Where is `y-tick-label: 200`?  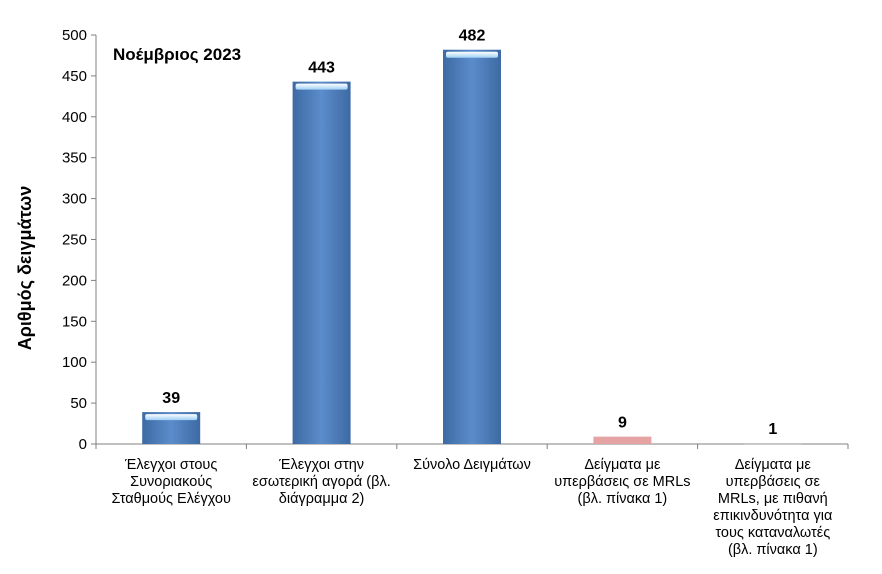
y-tick-label: 200 is located at coordinates (74, 280).